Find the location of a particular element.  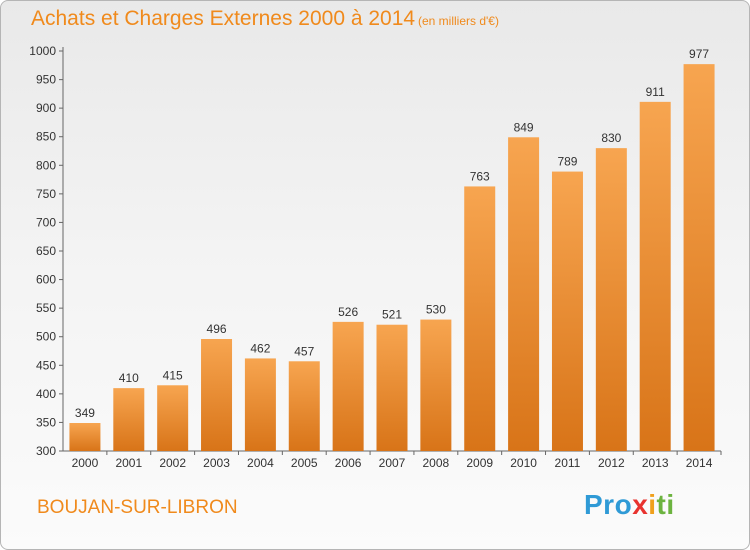

data-label: 496 is located at coordinates (217, 329).